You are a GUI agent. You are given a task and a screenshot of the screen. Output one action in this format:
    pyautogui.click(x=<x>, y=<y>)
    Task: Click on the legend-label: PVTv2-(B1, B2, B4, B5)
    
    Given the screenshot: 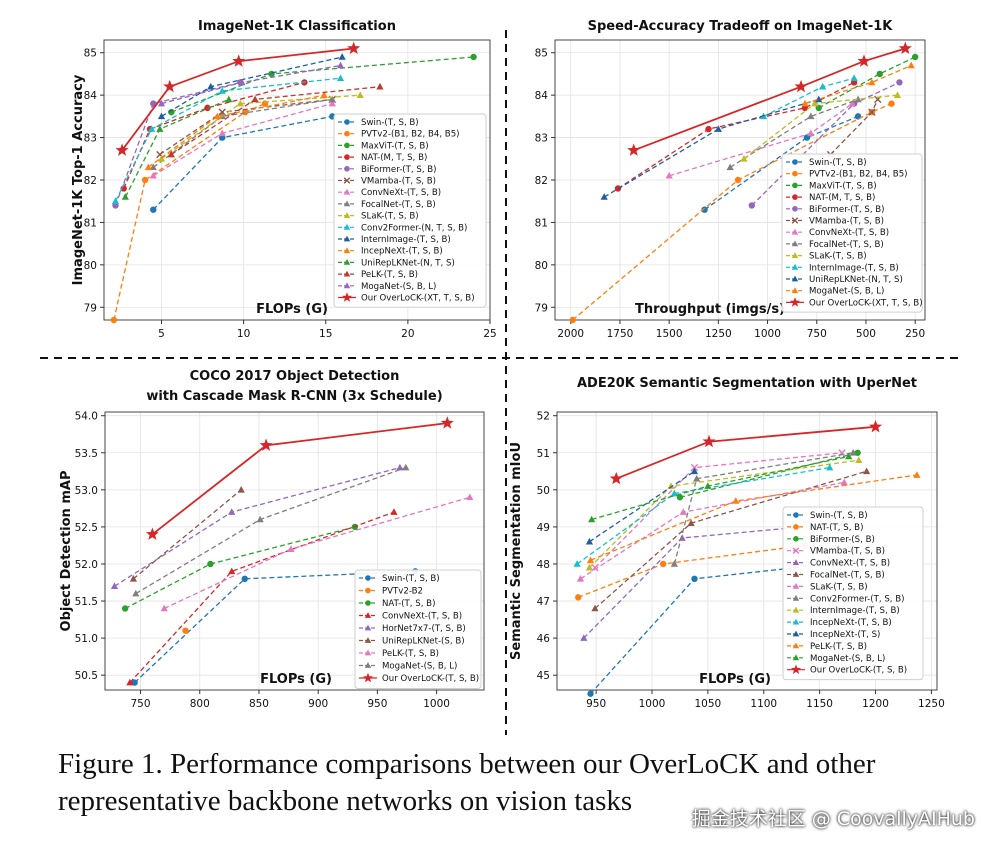 What is the action you would take?
    pyautogui.click(x=858, y=175)
    